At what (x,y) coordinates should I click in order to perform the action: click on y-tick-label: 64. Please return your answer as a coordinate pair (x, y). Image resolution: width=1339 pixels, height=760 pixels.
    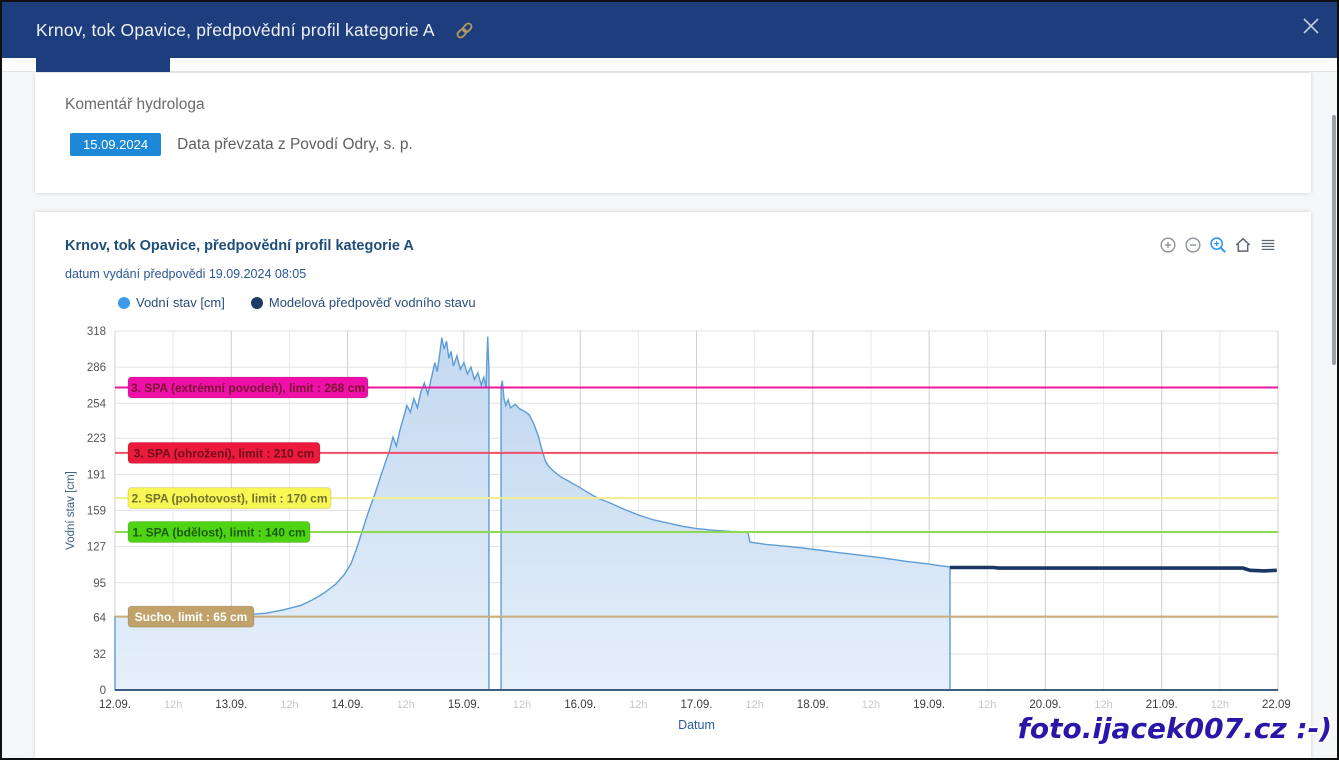
    Looking at the image, I should click on (99, 619).